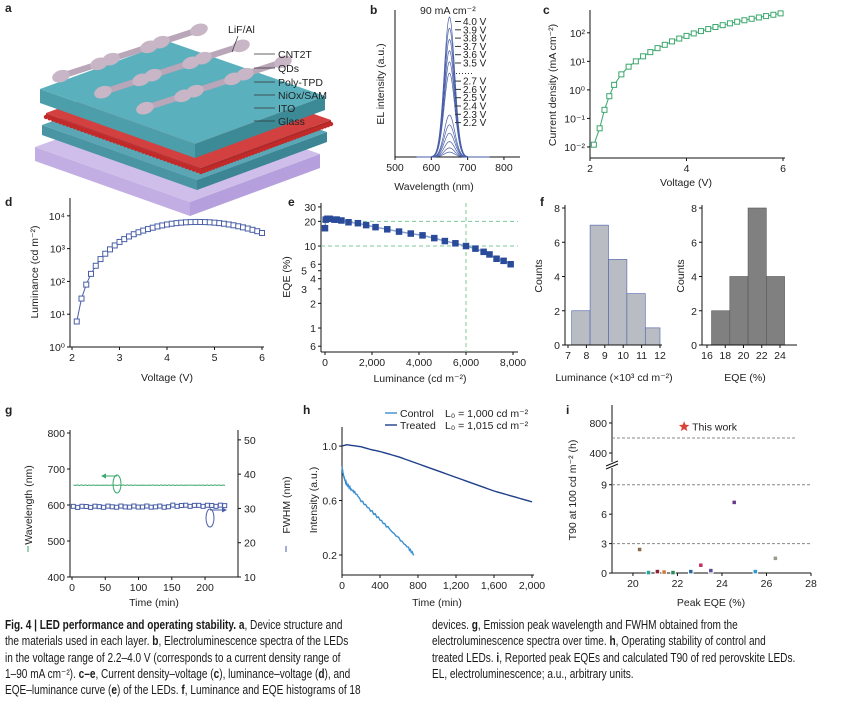 This screenshot has width=841, height=703. Describe the element at coordinates (744, 378) in the screenshot. I see `x-axis-label: EQE (%)` at that location.